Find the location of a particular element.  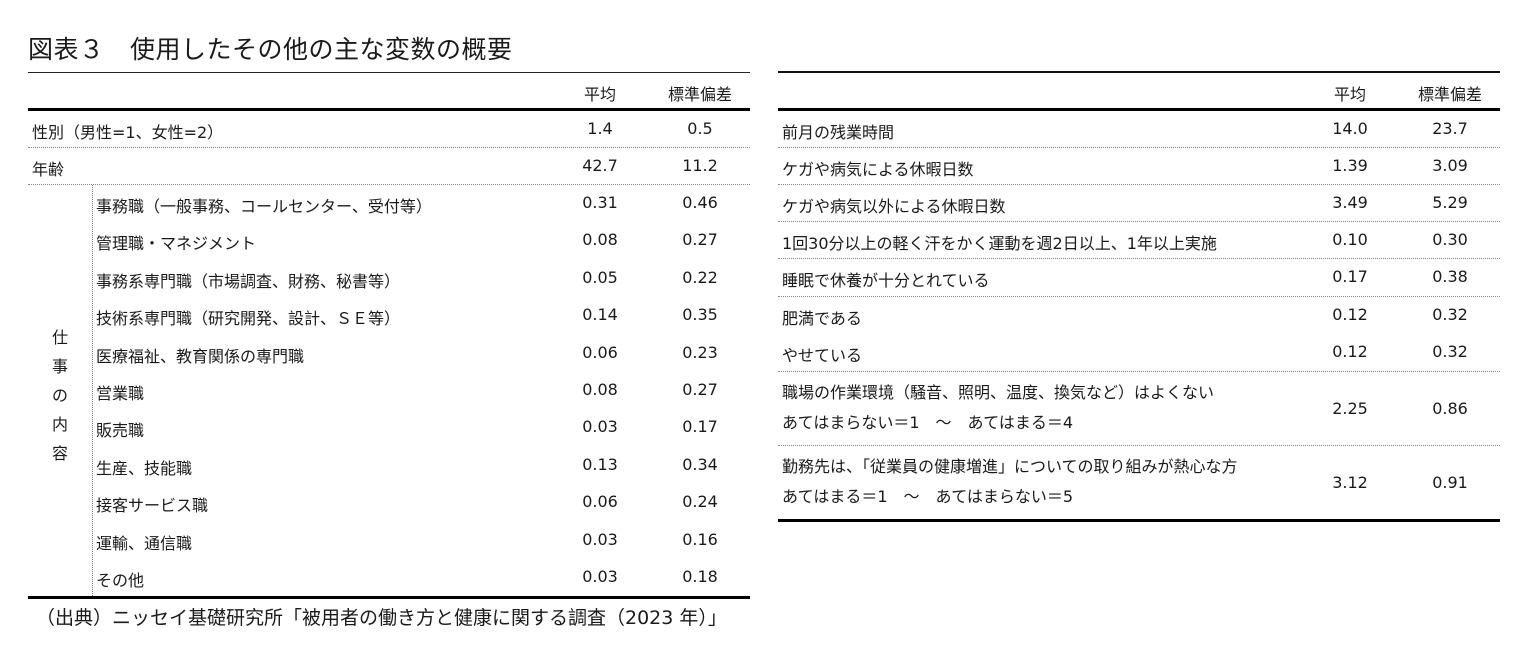

table-row: 医療福祉、教育関係の専門職 0.06 0.23 is located at coordinates (389, 353).